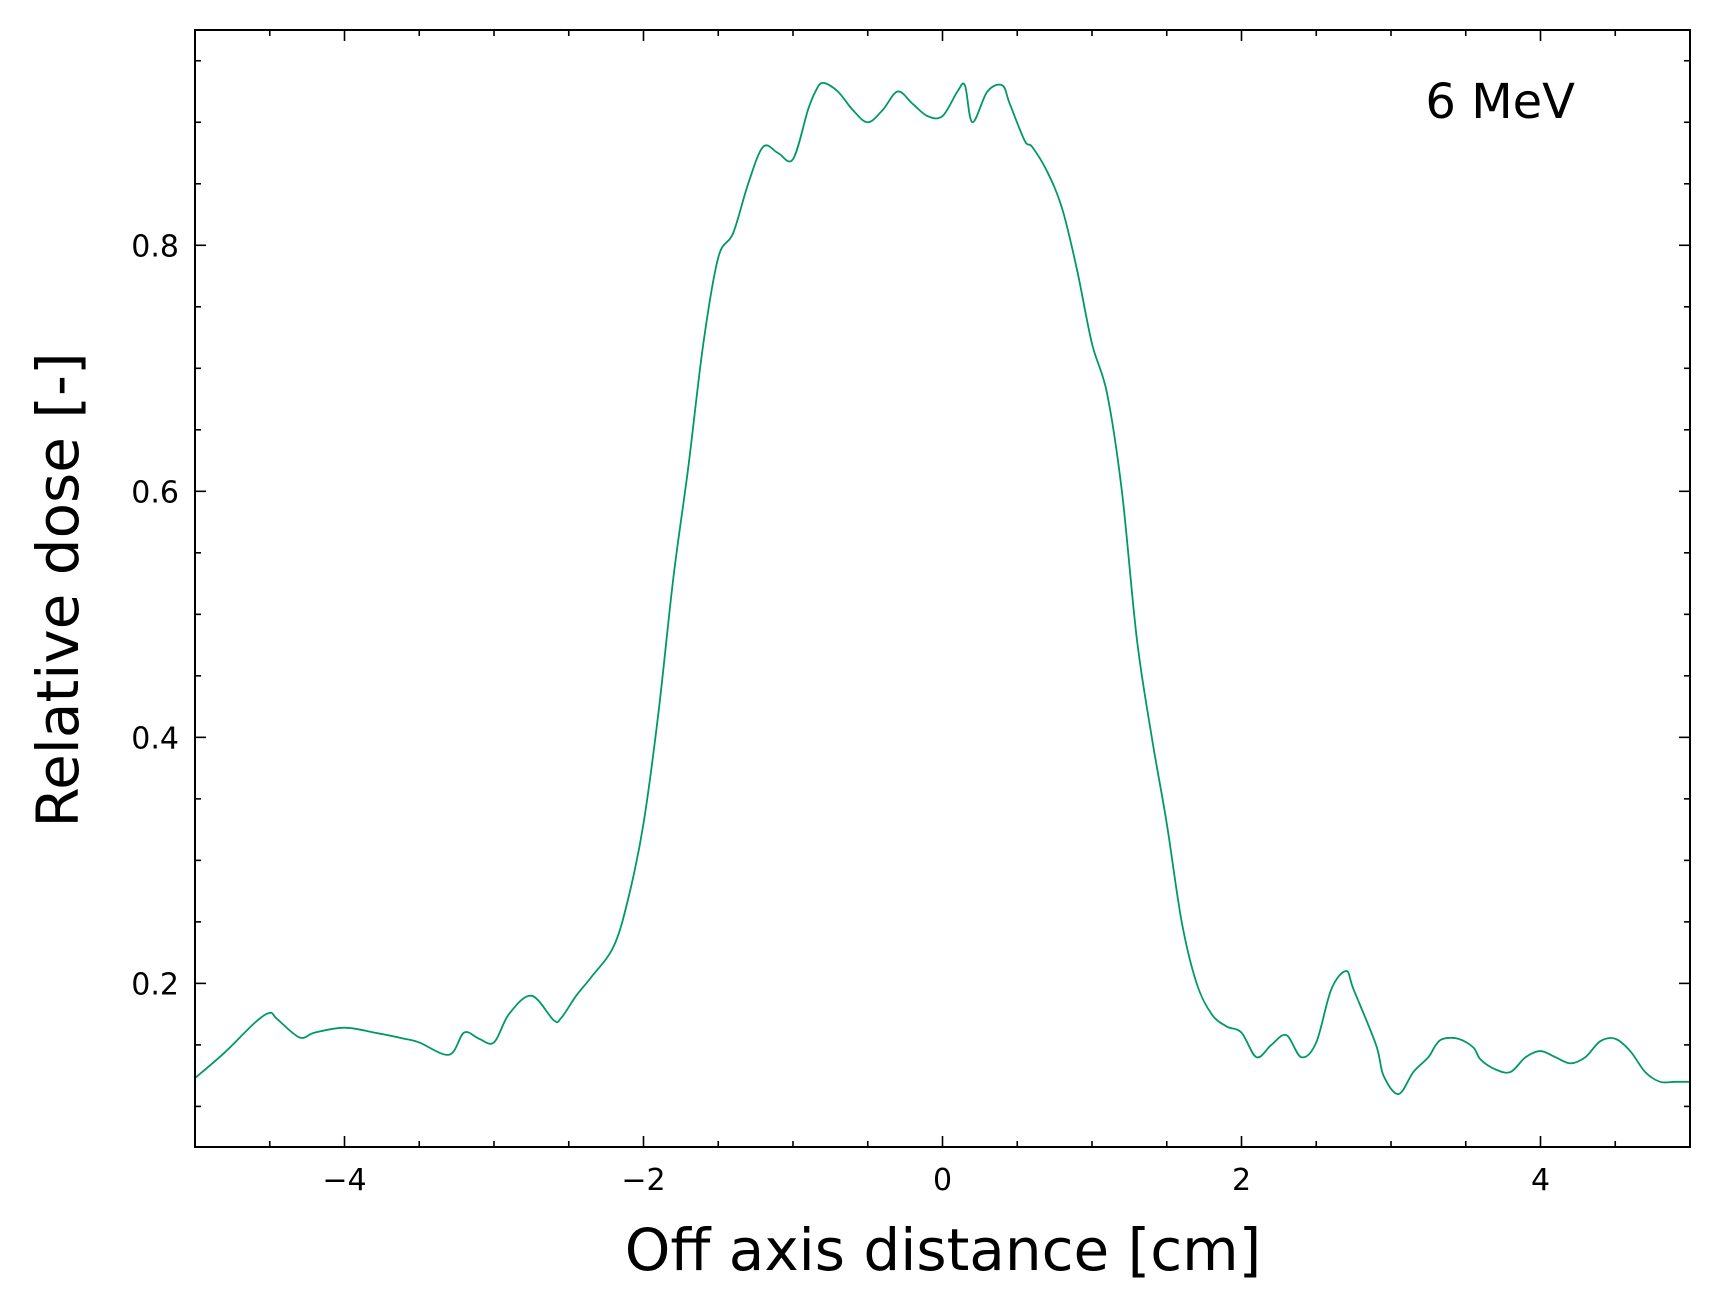 The image size is (1711, 1308). What do you see at coordinates (643, 1180) in the screenshot?
I see `x-tick-label: −2` at bounding box center [643, 1180].